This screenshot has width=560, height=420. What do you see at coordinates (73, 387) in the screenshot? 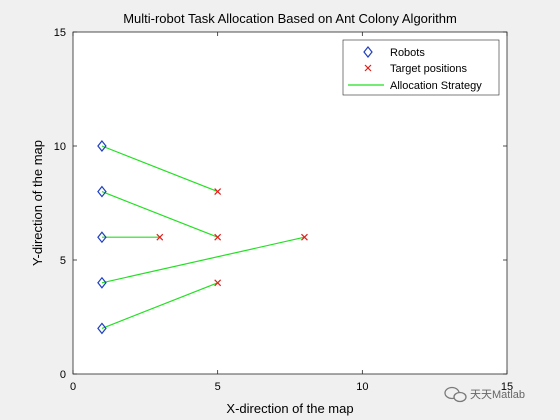
I see `x-tick-label: 0` at bounding box center [73, 387].